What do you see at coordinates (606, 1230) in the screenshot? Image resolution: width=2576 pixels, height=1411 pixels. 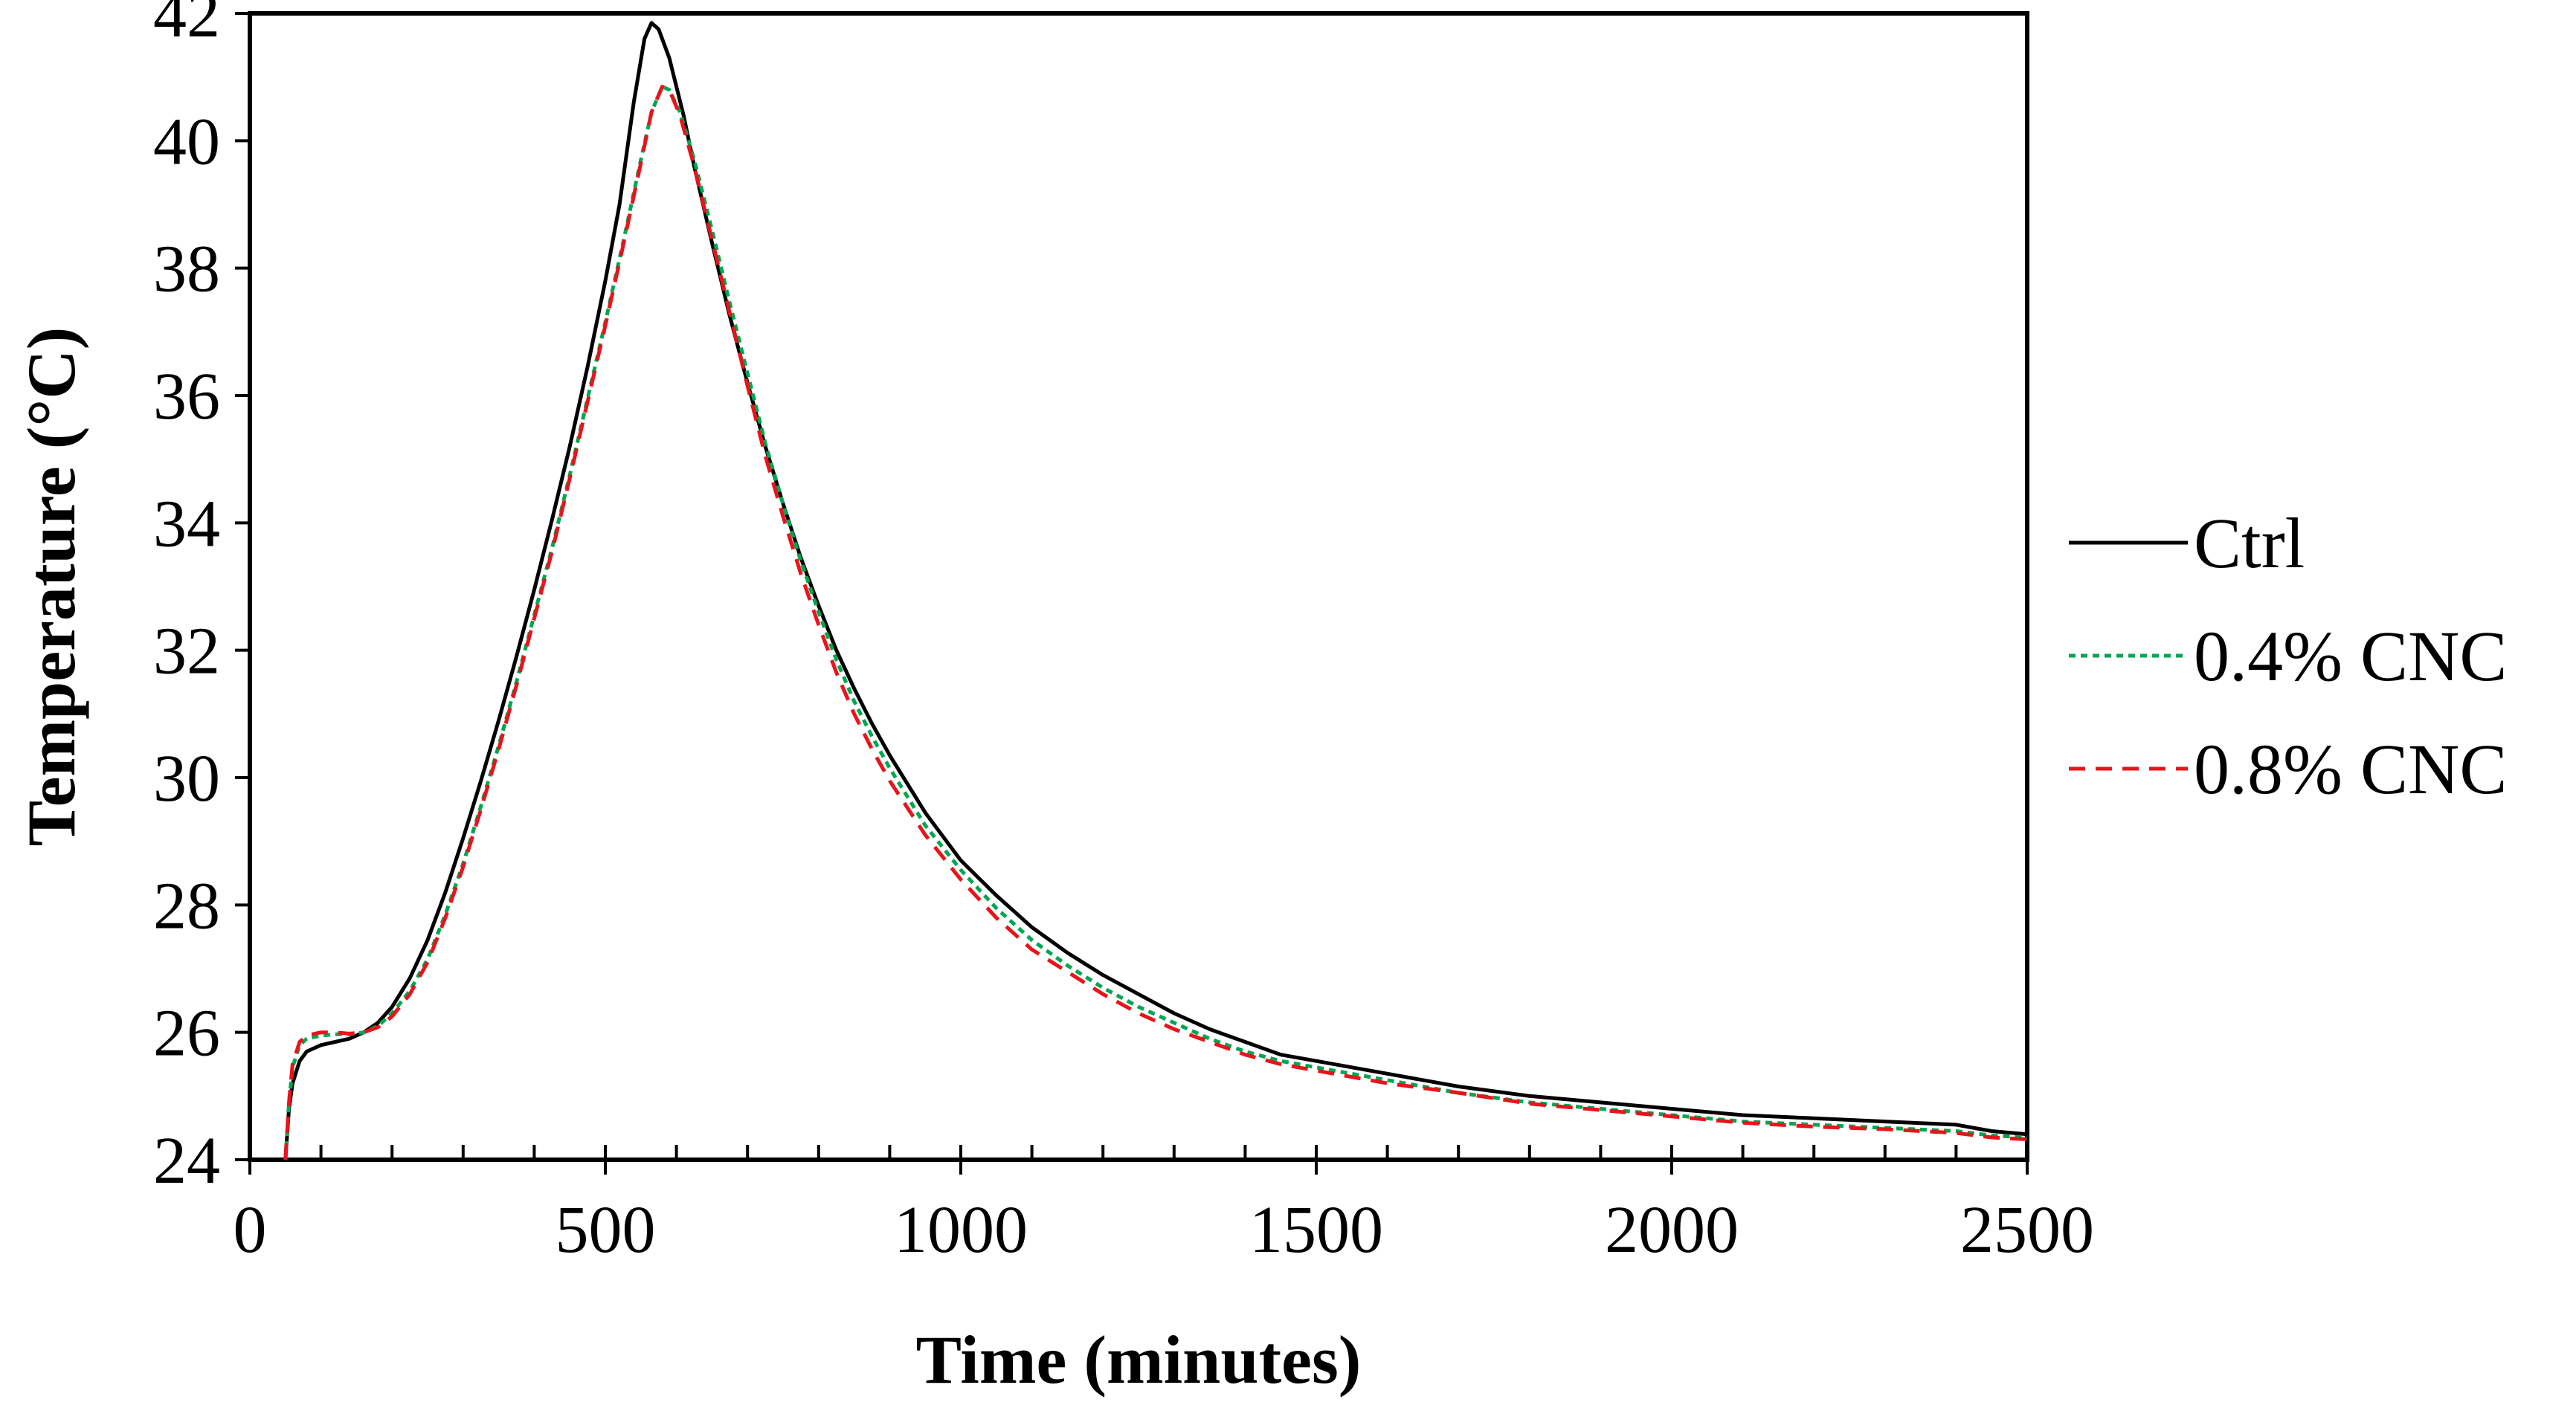 I see `x-tick-label: 500` at bounding box center [606, 1230].